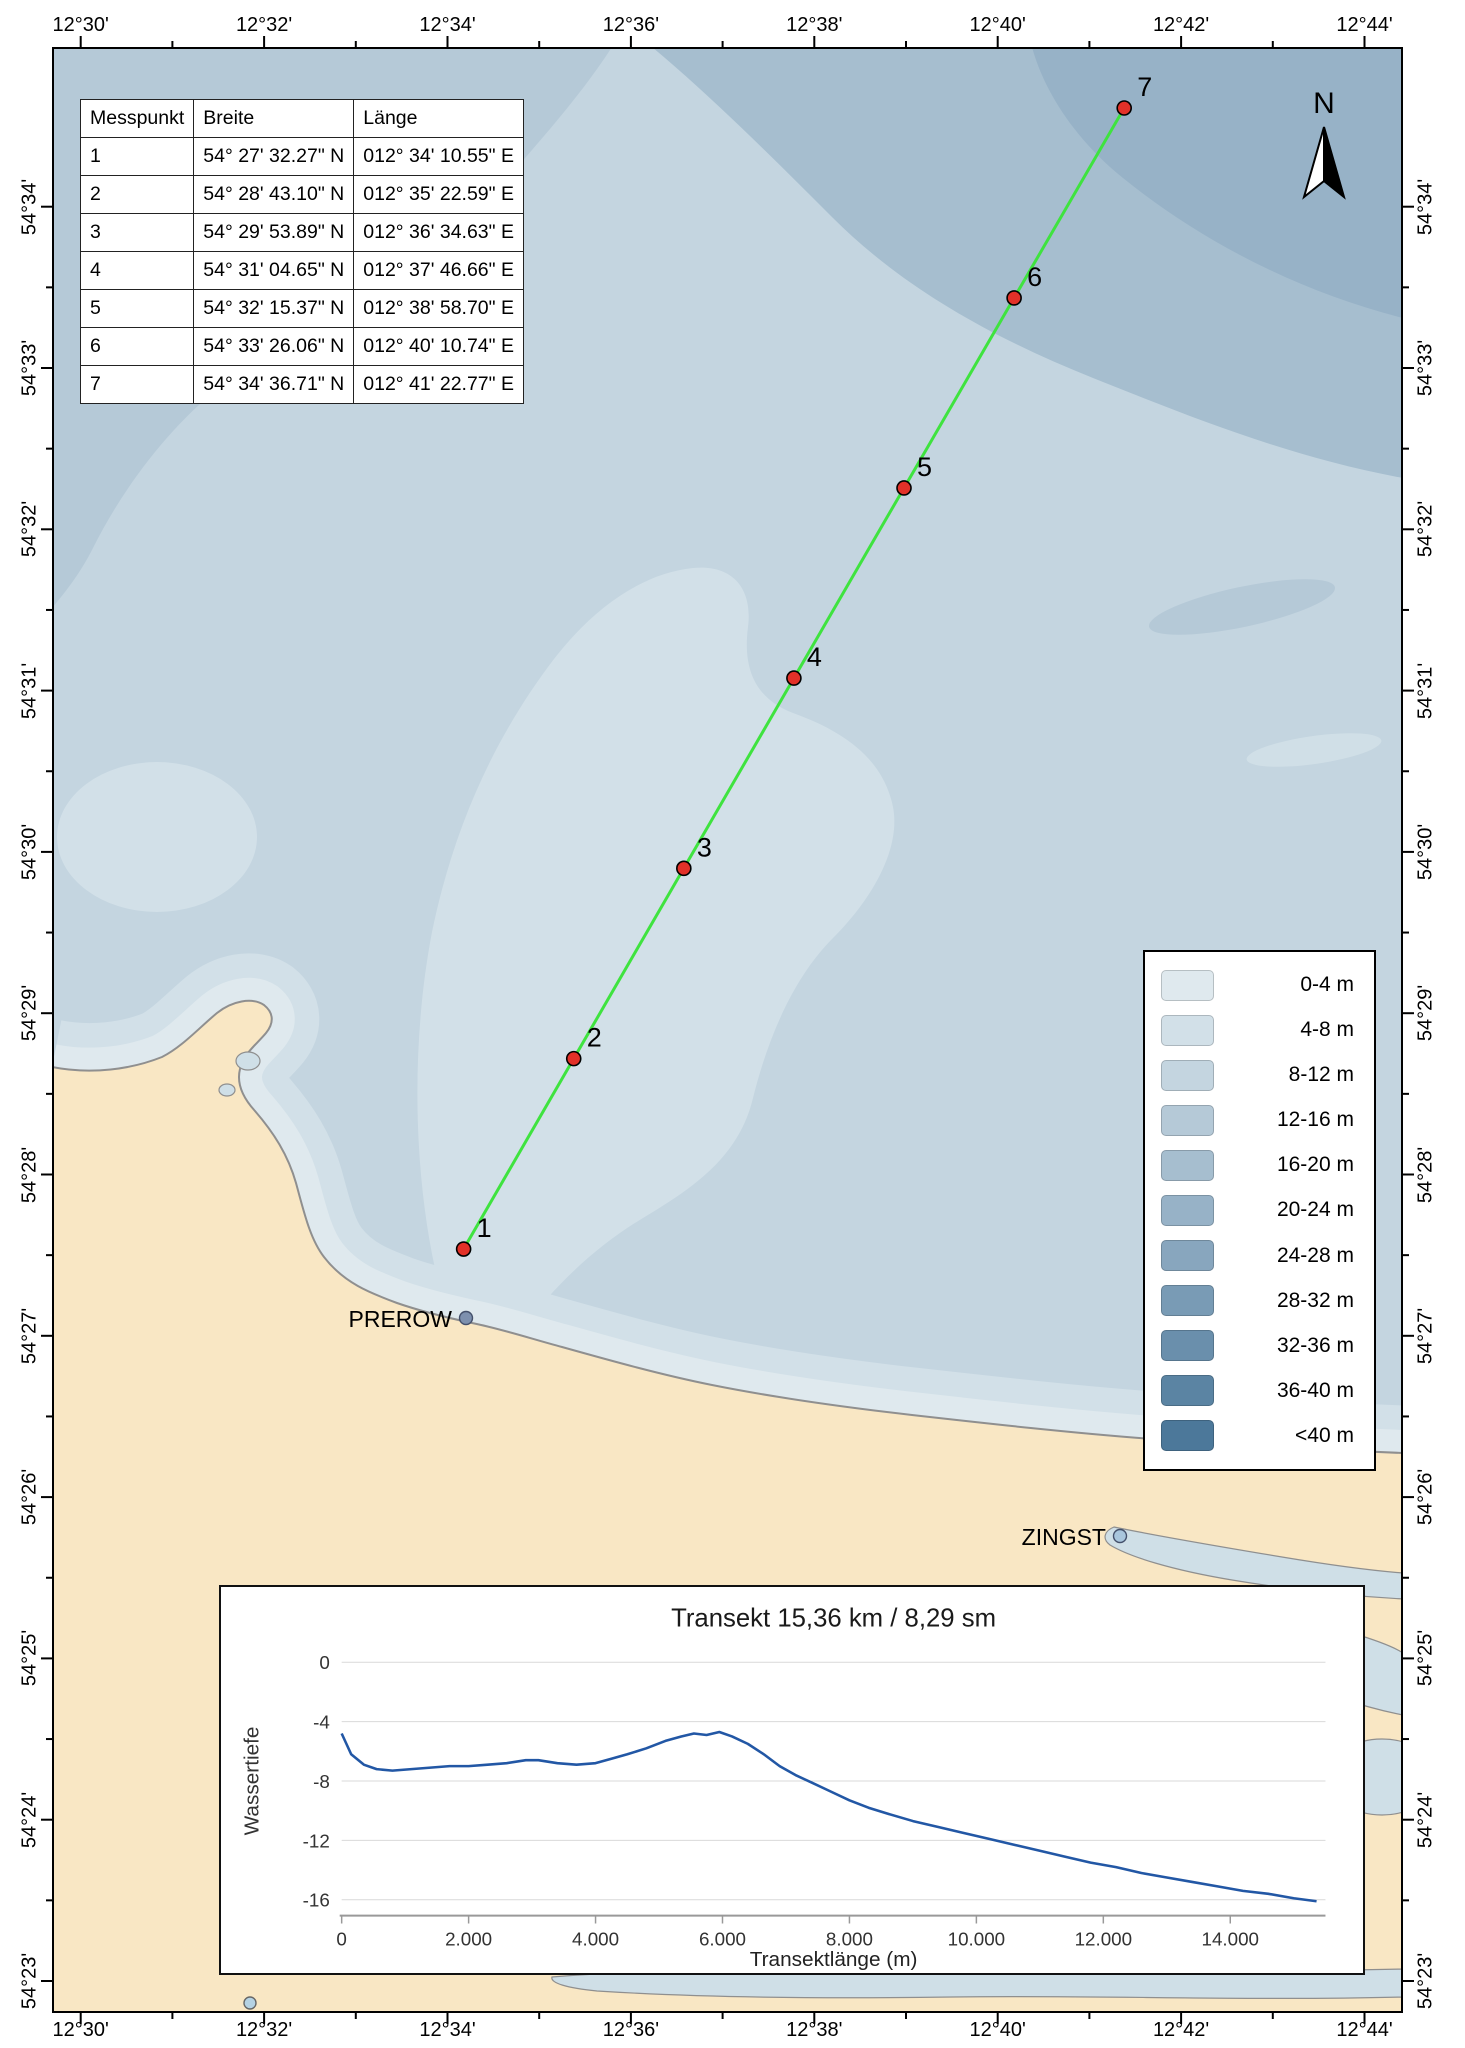  I want to click on transect-point-label: 1, so click(484, 1228).